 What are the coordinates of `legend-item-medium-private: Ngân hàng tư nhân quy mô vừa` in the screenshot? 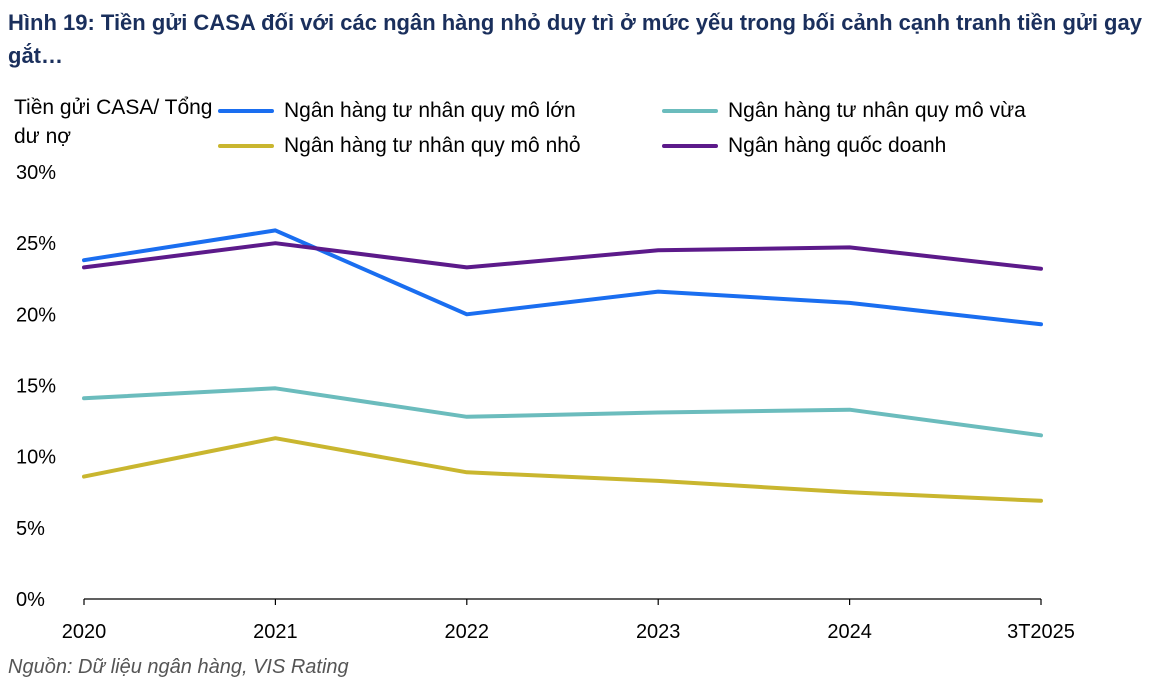 It's located at (844, 111).